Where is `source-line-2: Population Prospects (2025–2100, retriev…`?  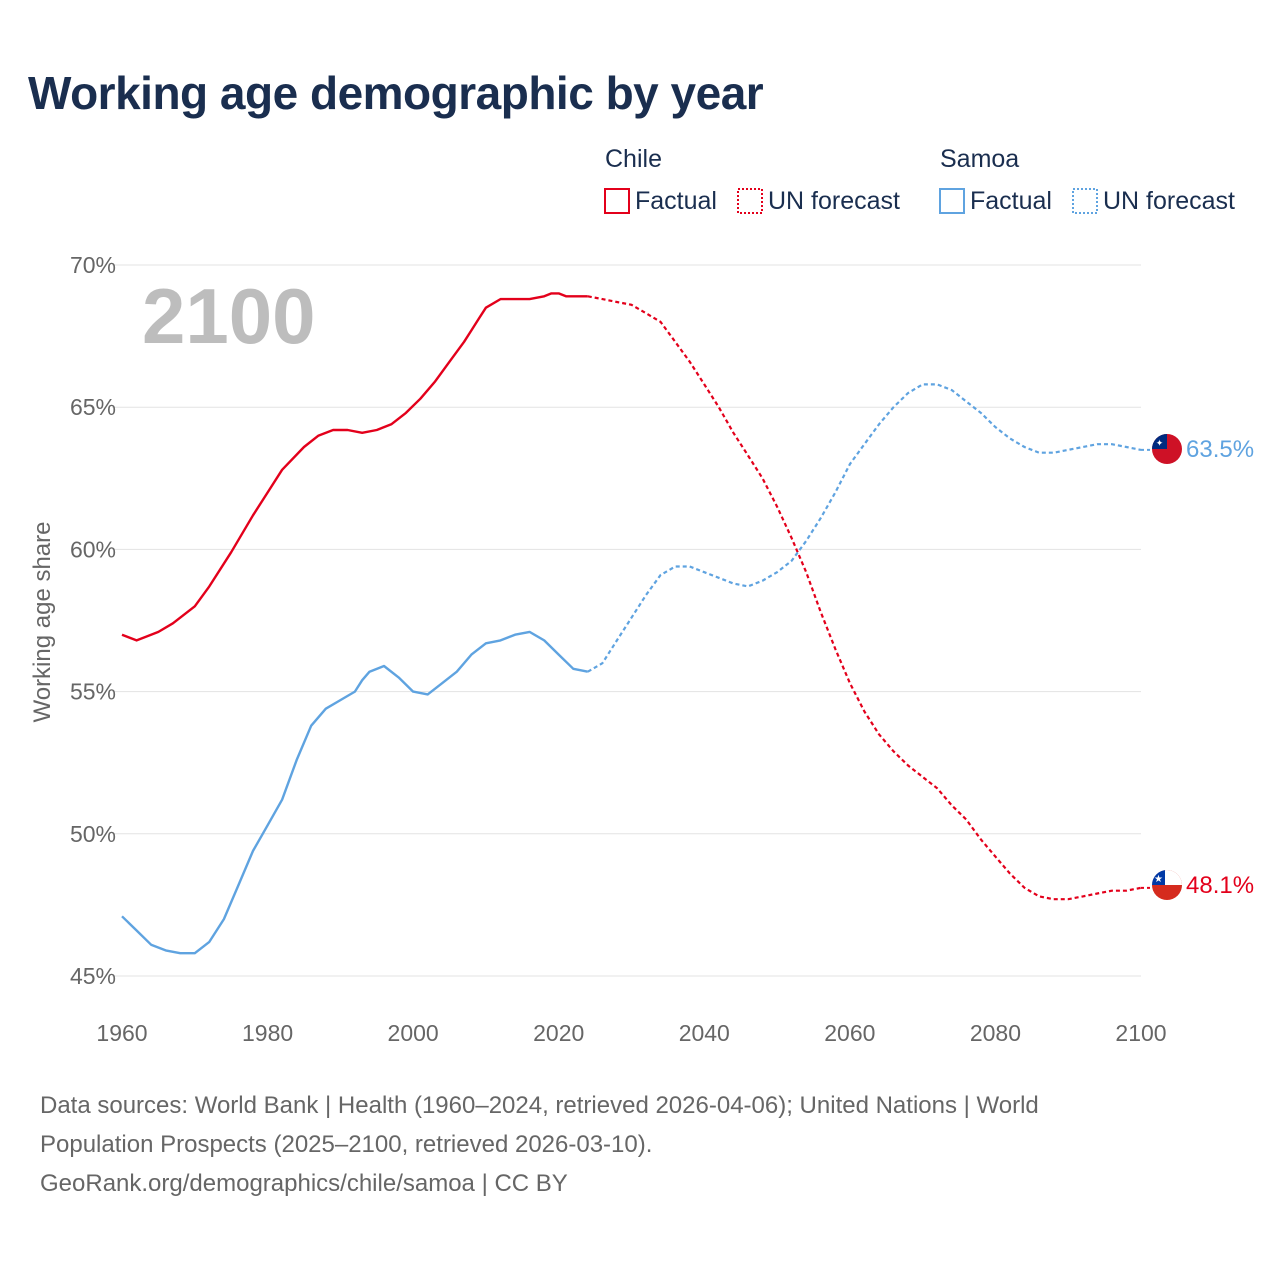
source-line-2: Population Prospects (2025–2100, retriev… is located at coordinates (346, 1144).